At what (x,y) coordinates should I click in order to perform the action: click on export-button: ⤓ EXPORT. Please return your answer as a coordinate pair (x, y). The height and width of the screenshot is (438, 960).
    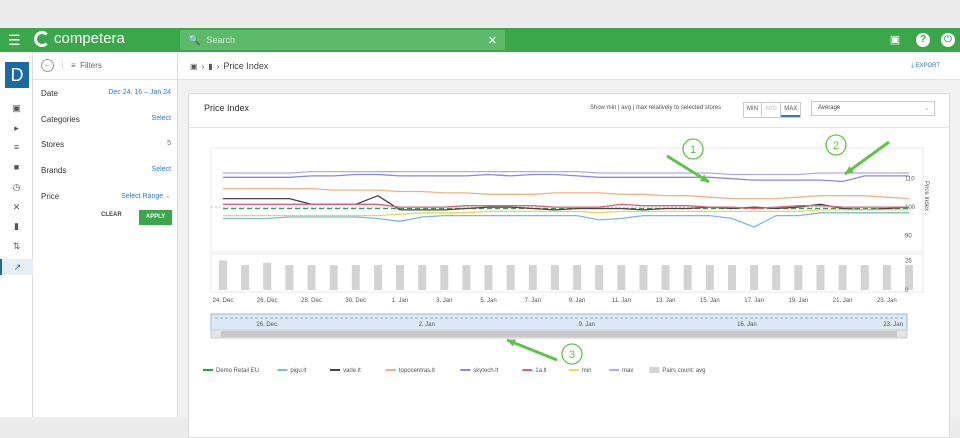
    Looking at the image, I should click on (925, 66).